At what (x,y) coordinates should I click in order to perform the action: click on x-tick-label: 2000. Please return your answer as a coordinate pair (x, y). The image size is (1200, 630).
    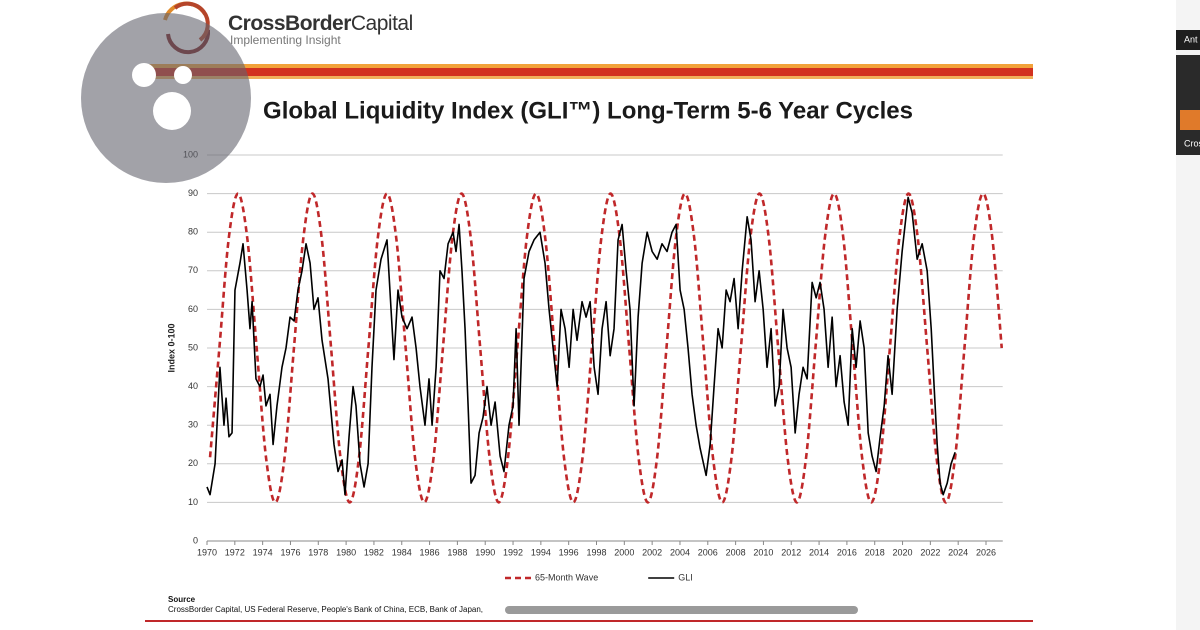
    Looking at the image, I should click on (624, 552).